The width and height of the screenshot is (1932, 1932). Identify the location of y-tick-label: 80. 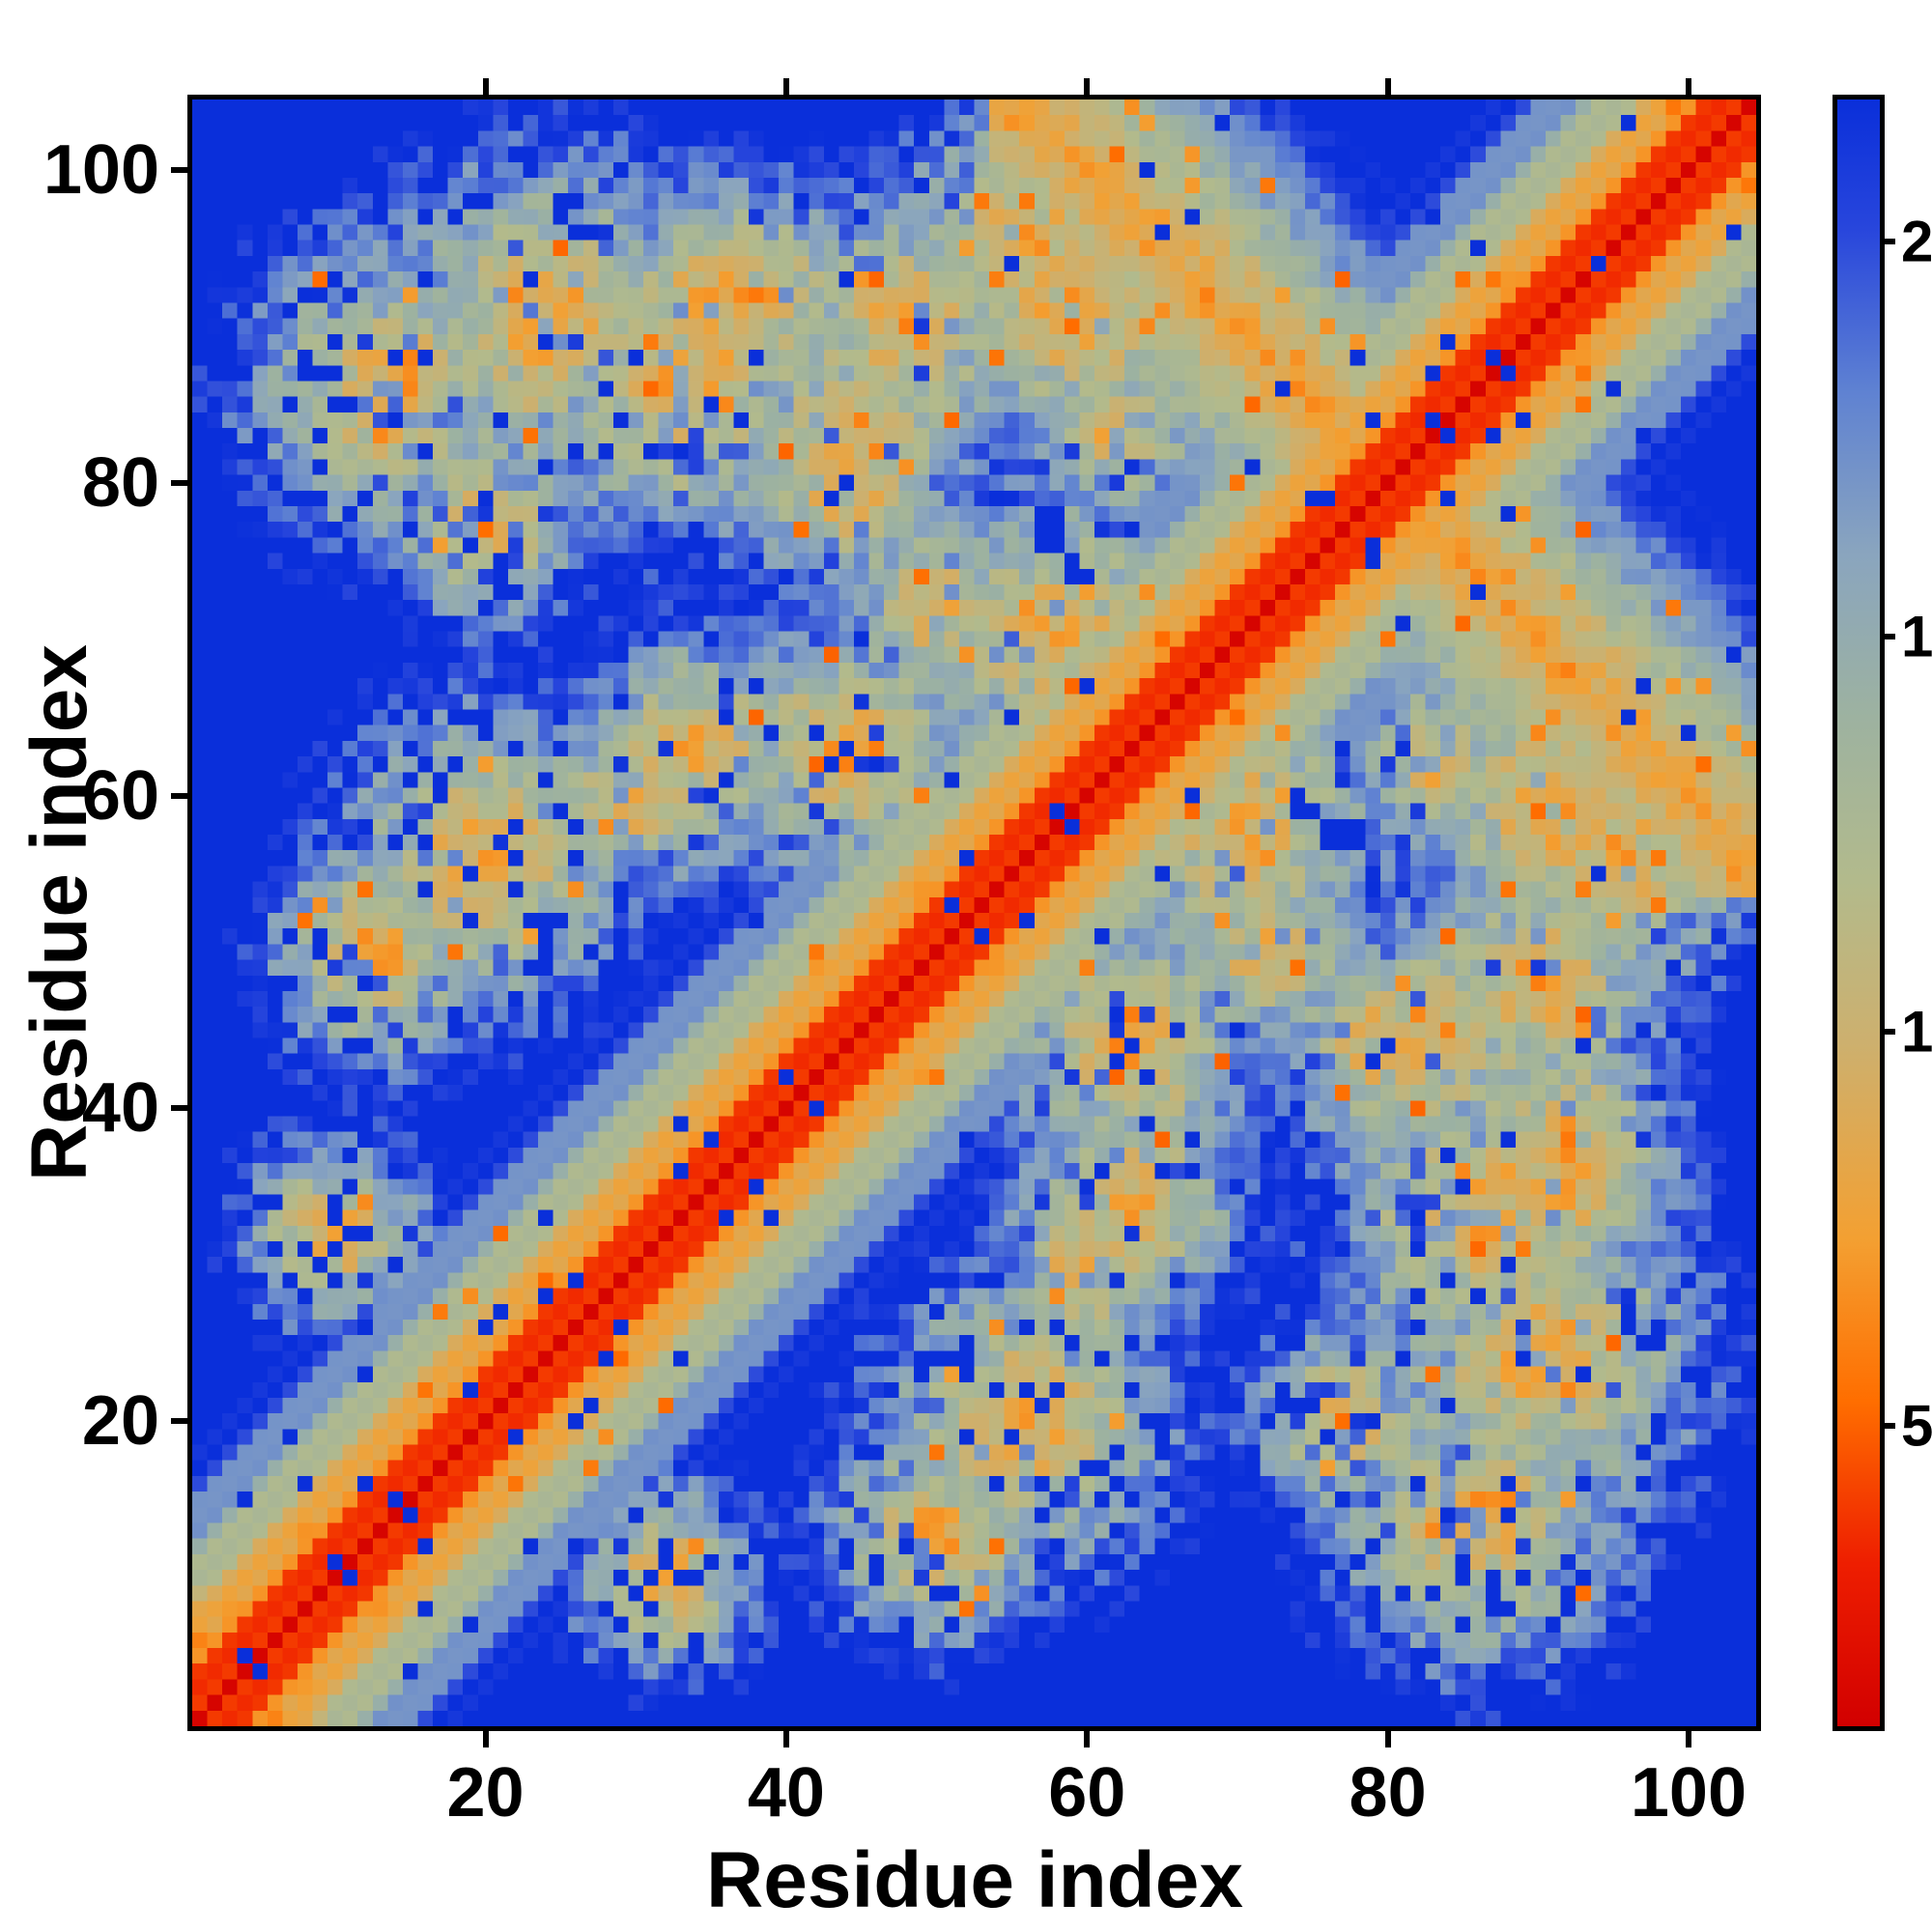
(120, 482).